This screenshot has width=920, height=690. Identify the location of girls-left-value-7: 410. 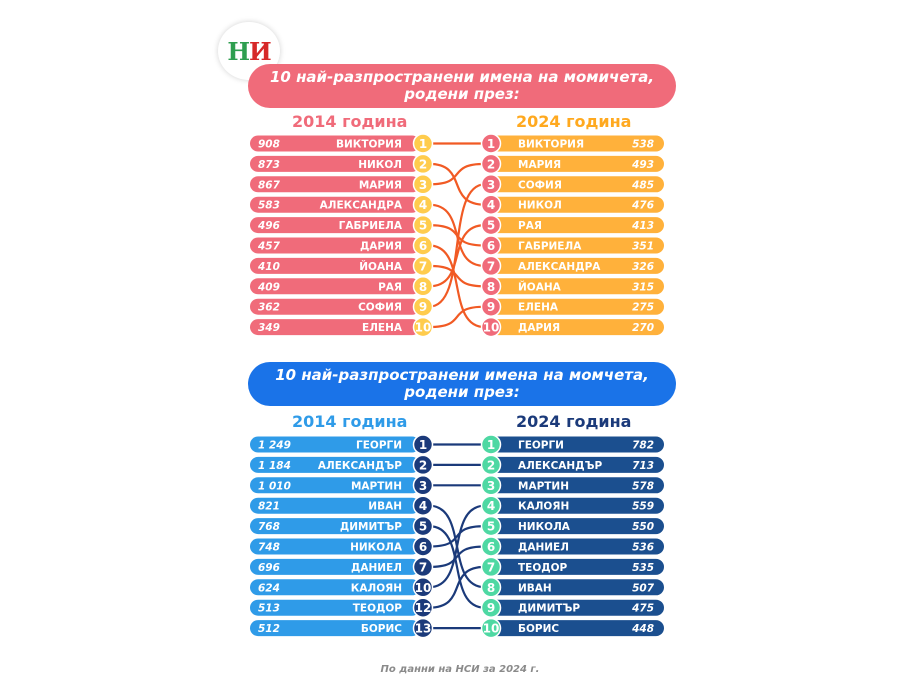
(268, 267).